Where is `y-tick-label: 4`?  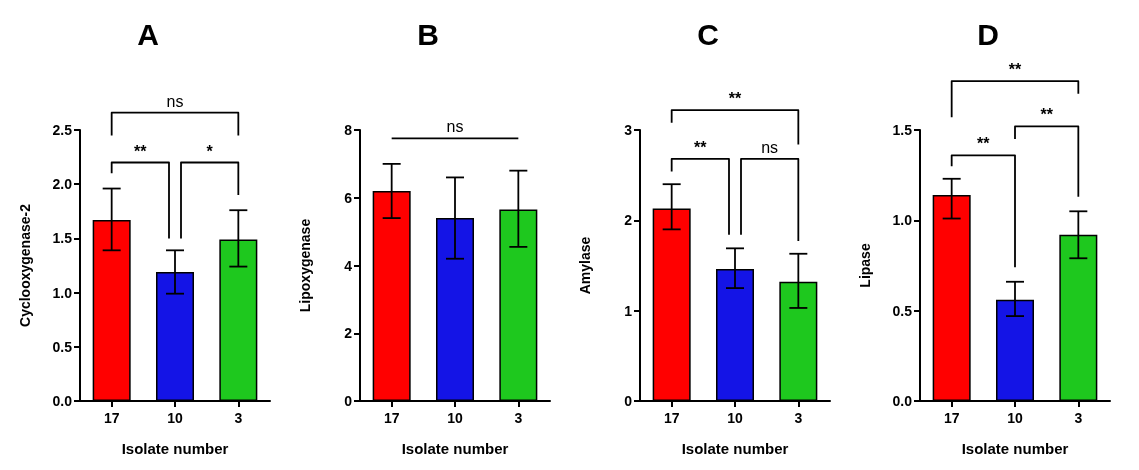
y-tick-label: 4 is located at coordinates (348, 265).